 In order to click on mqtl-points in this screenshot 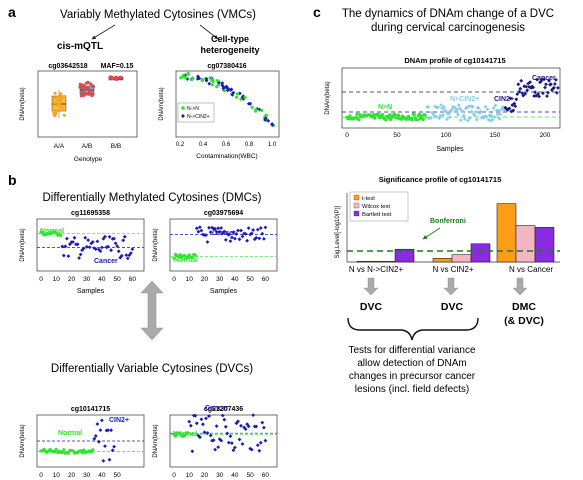, I will do `click(87, 96)`.